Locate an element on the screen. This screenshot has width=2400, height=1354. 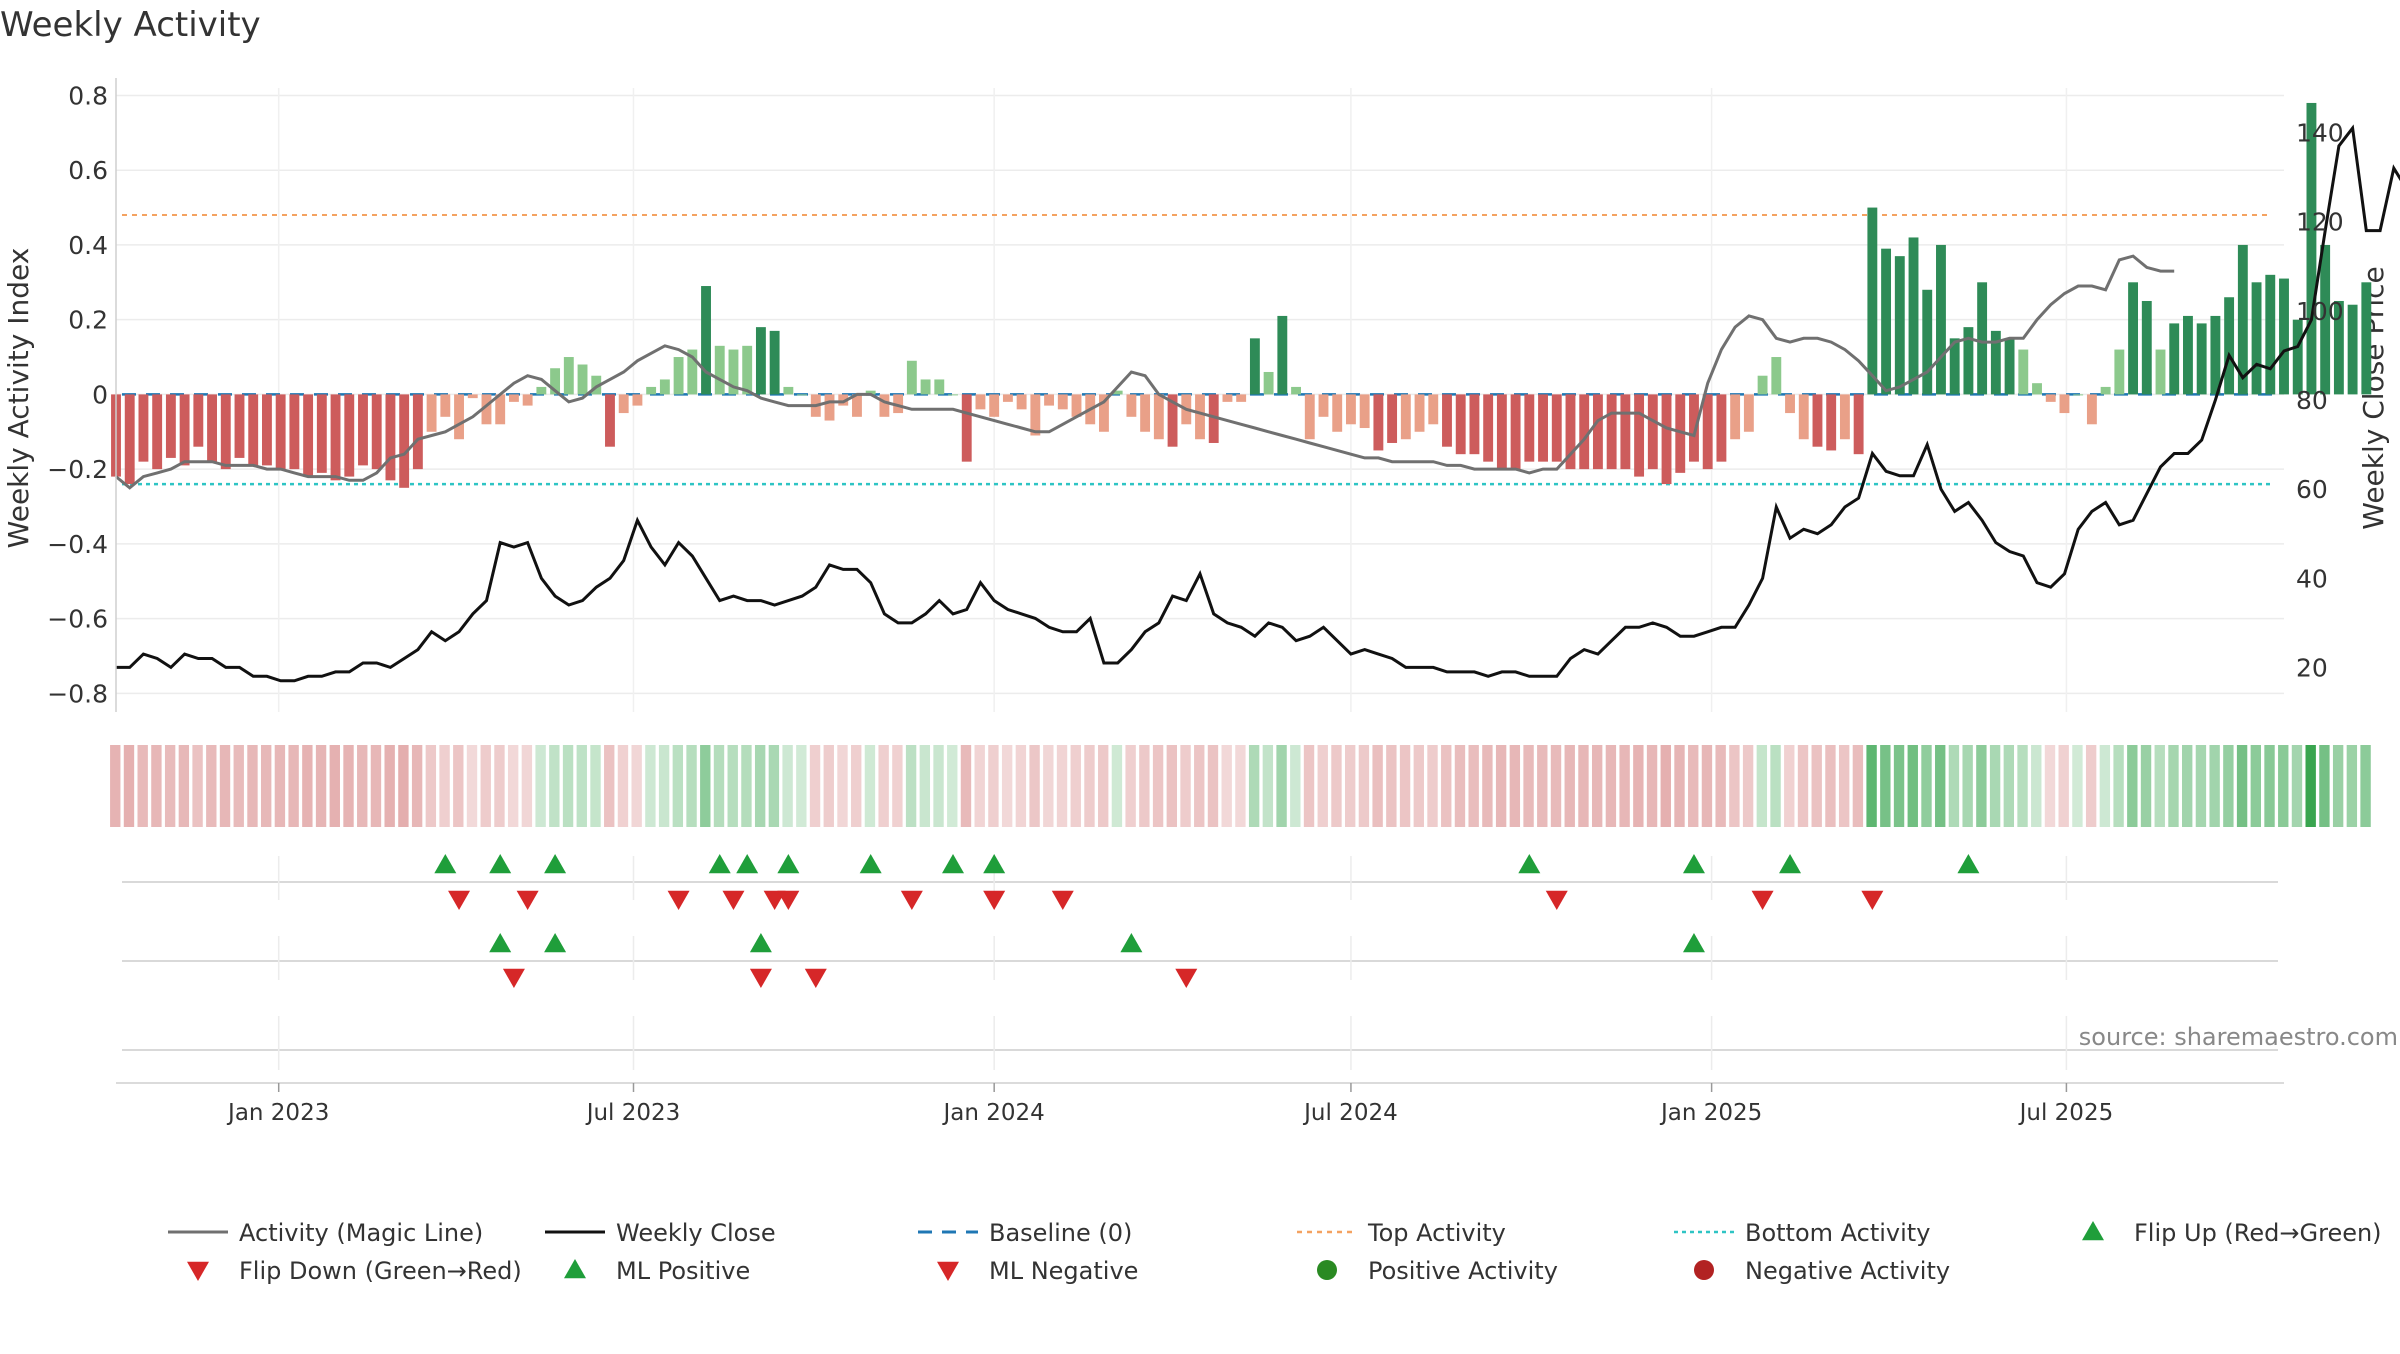
legend-swatch-negative is located at coordinates (1704, 1270).